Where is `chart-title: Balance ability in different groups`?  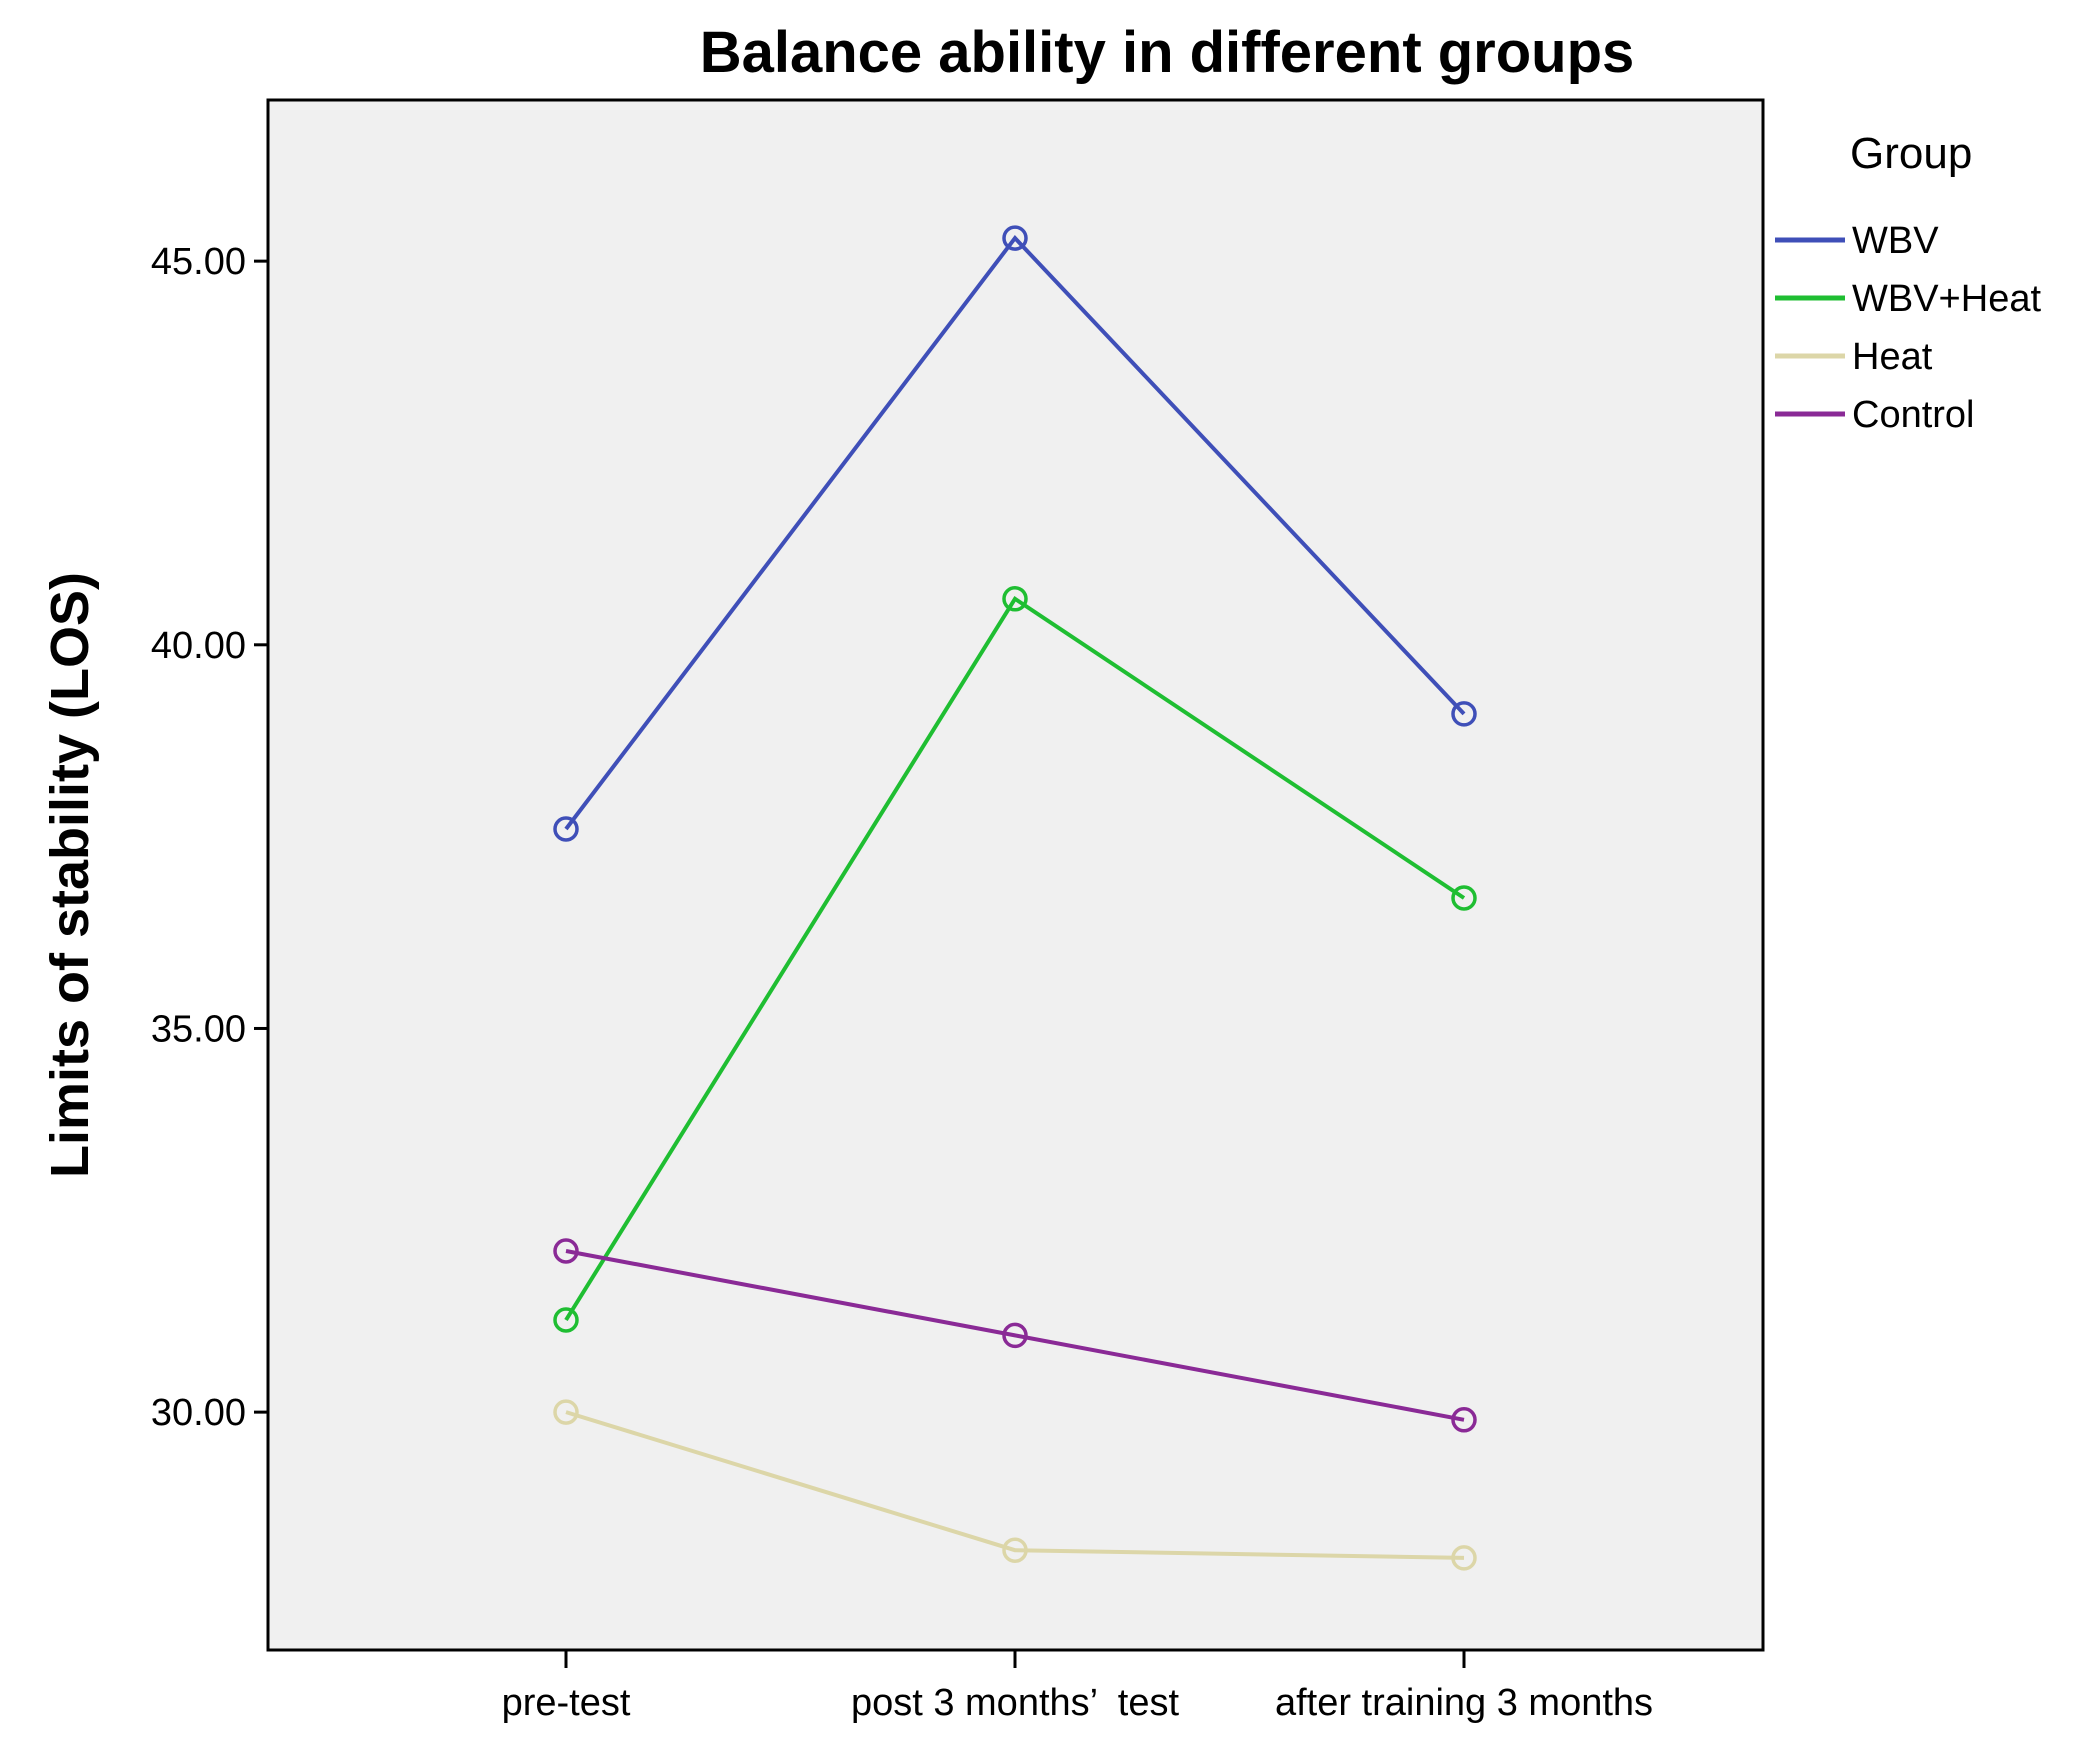
chart-title: Balance ability in different groups is located at coordinates (1167, 52).